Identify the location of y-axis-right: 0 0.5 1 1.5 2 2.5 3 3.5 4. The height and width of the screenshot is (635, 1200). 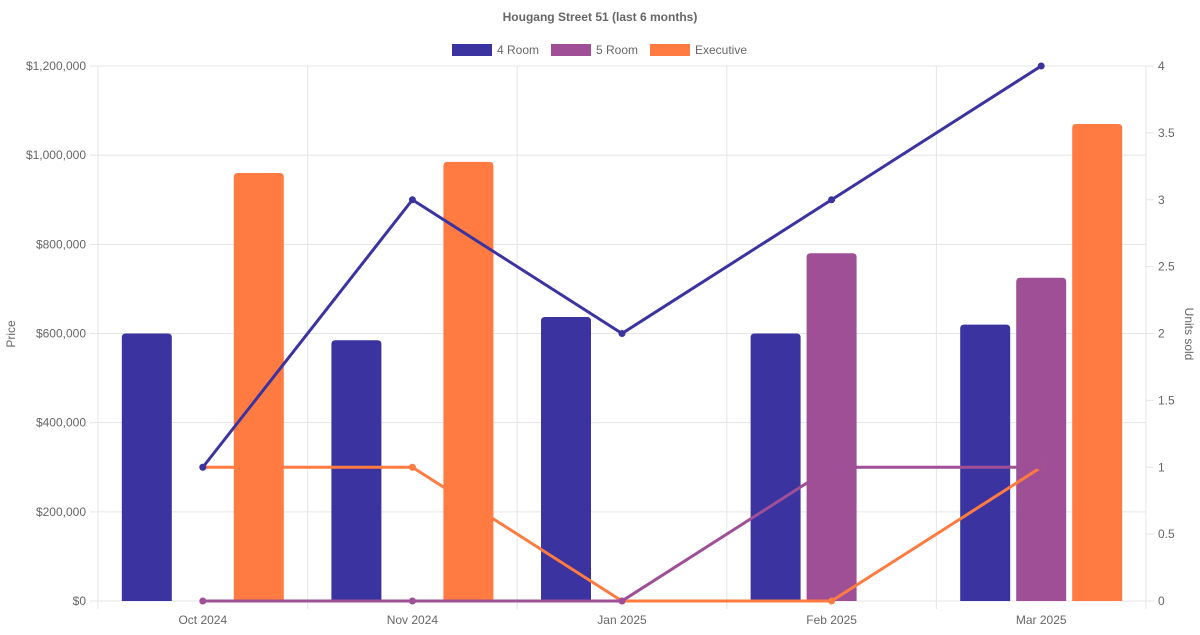
(1160, 333).